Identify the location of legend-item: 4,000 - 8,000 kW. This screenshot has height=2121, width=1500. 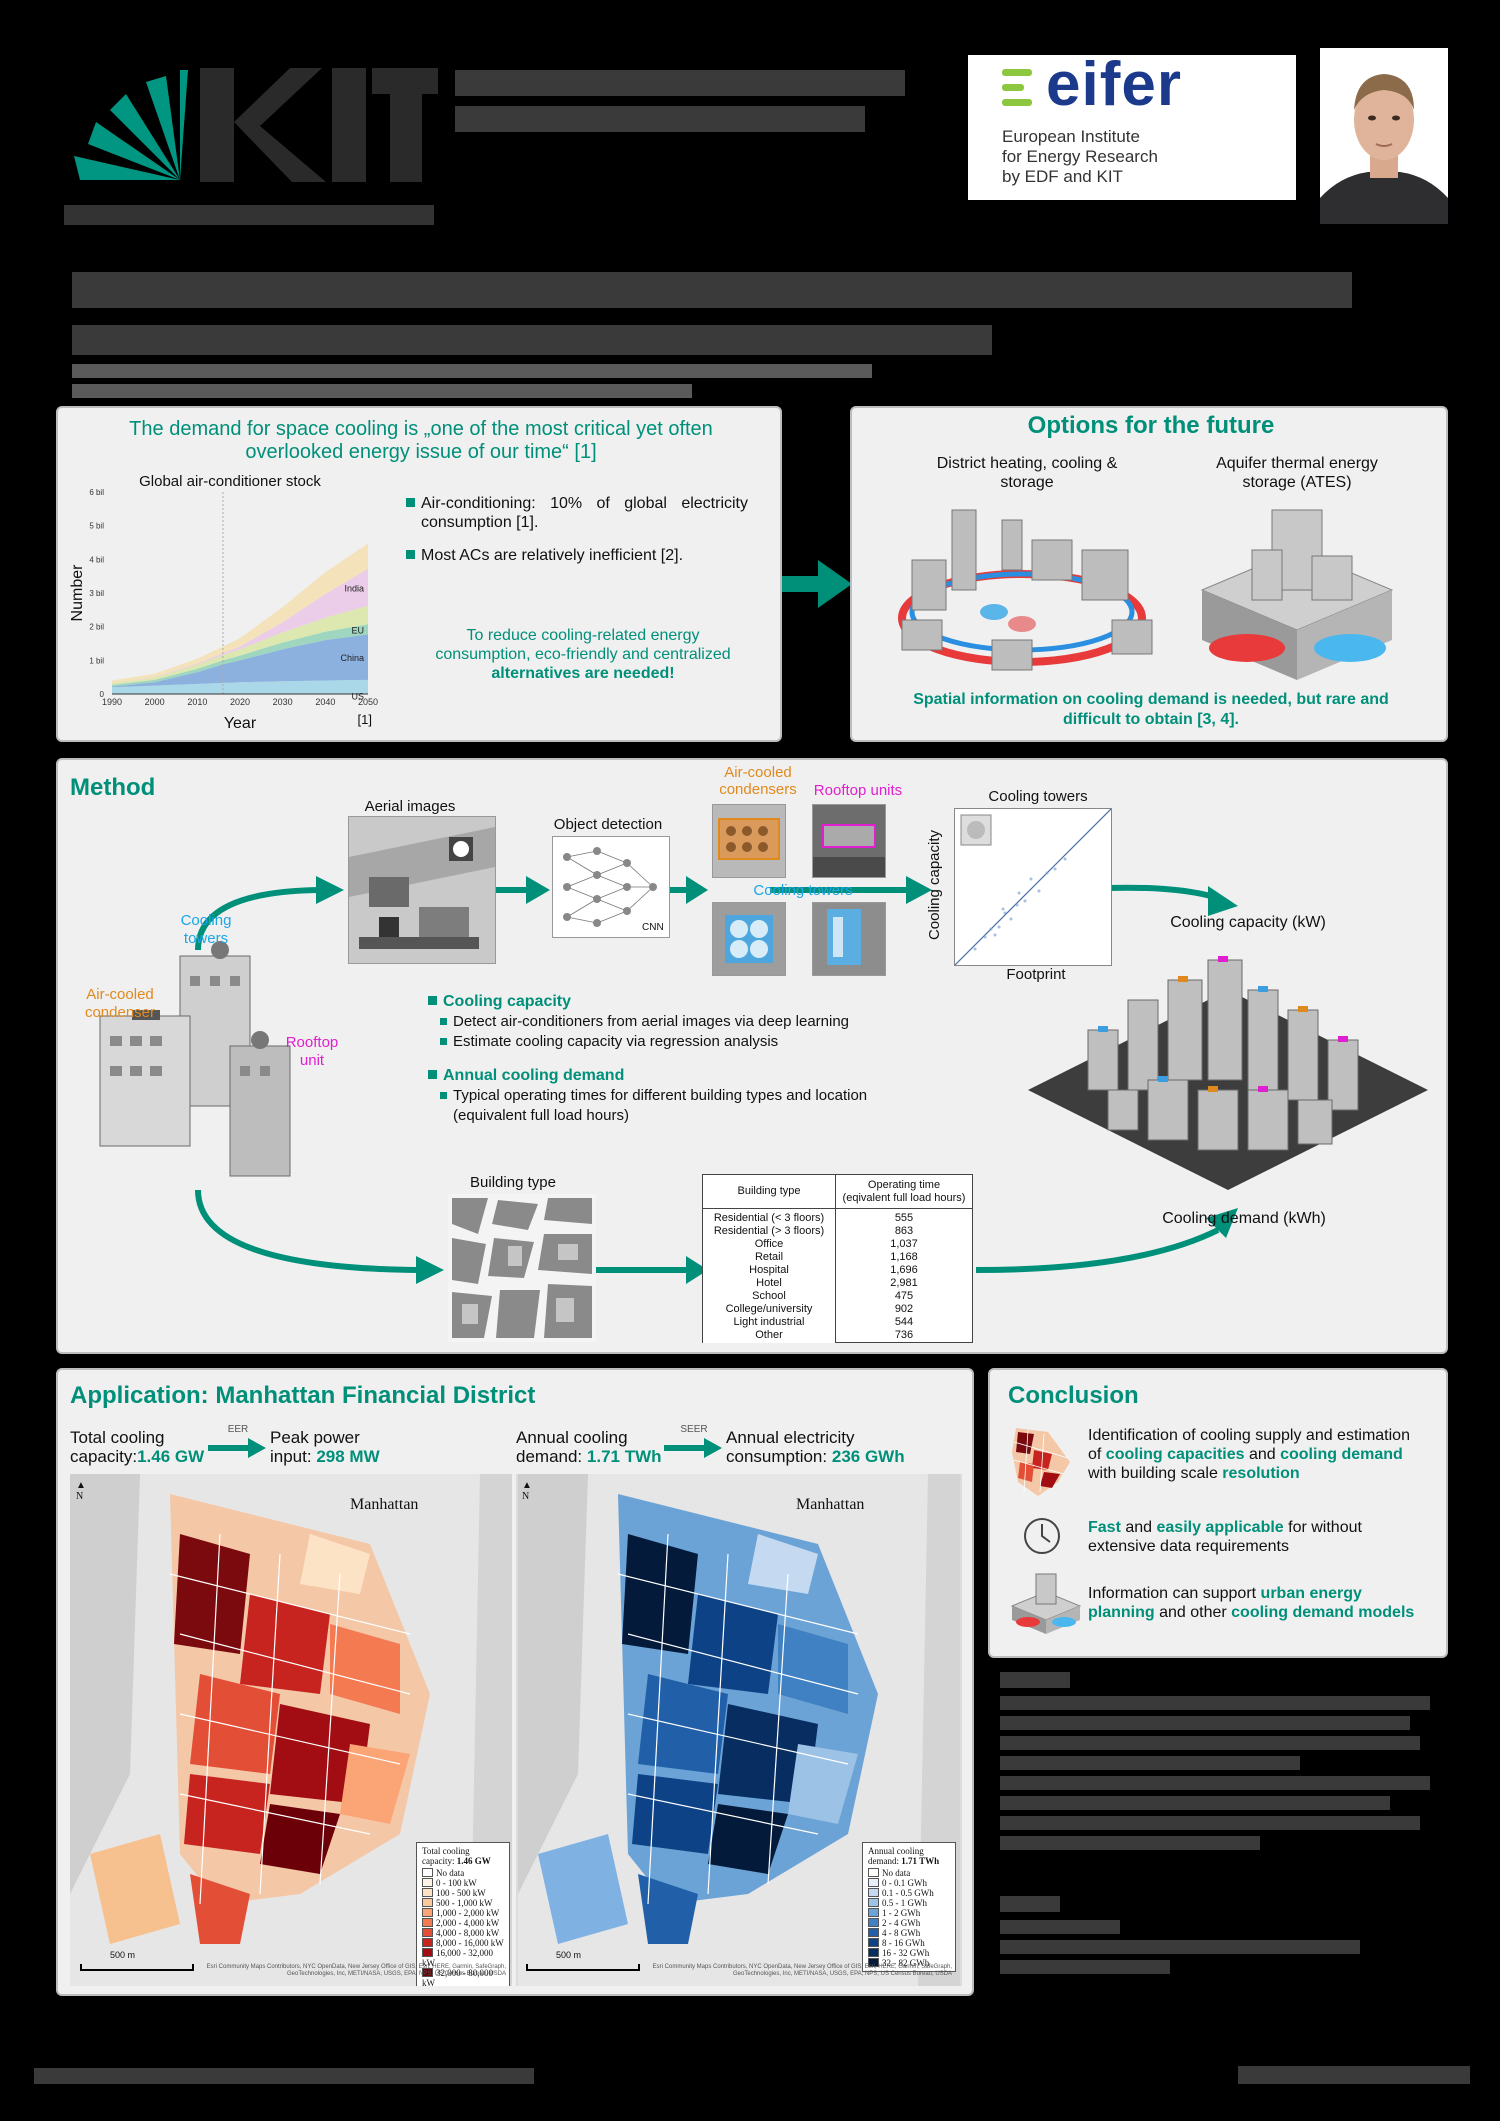
(463, 1933).